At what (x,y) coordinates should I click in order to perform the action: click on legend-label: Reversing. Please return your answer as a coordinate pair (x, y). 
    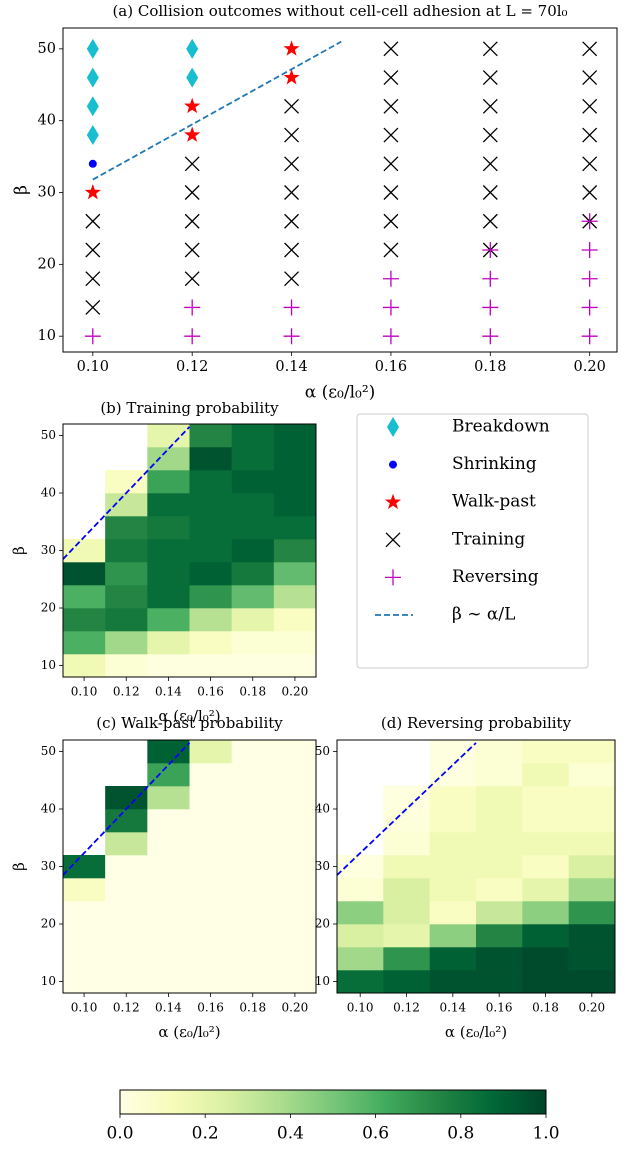
    Looking at the image, I should click on (495, 577).